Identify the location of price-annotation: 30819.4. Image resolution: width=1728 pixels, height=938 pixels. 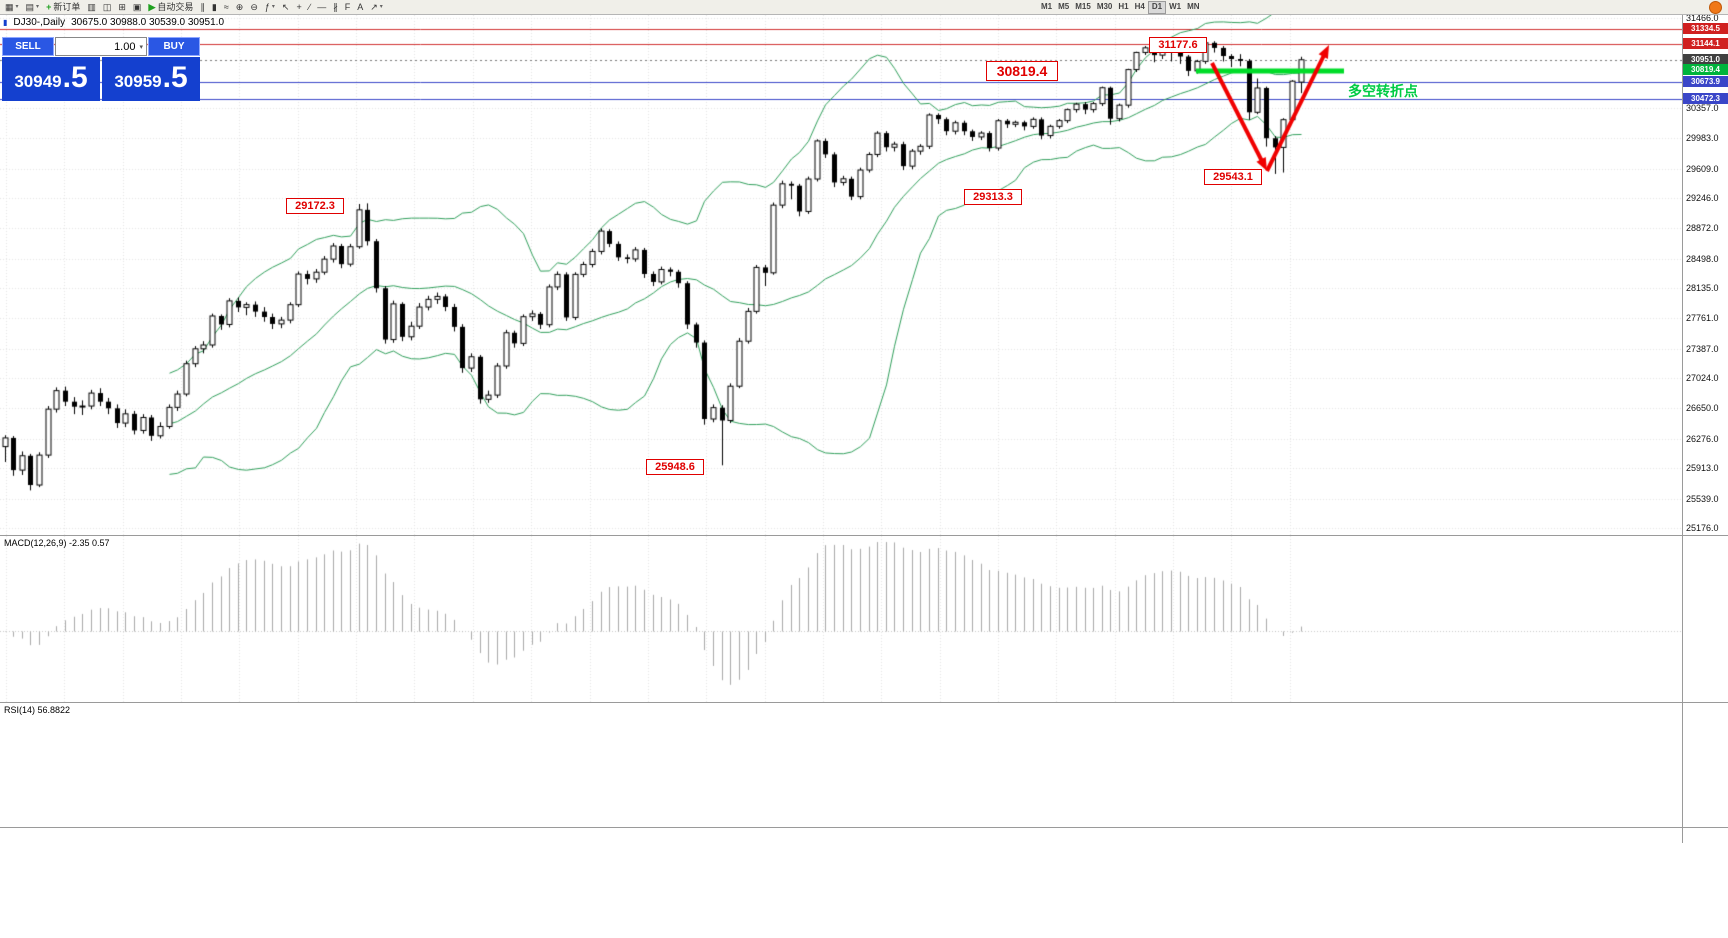
(1022, 71).